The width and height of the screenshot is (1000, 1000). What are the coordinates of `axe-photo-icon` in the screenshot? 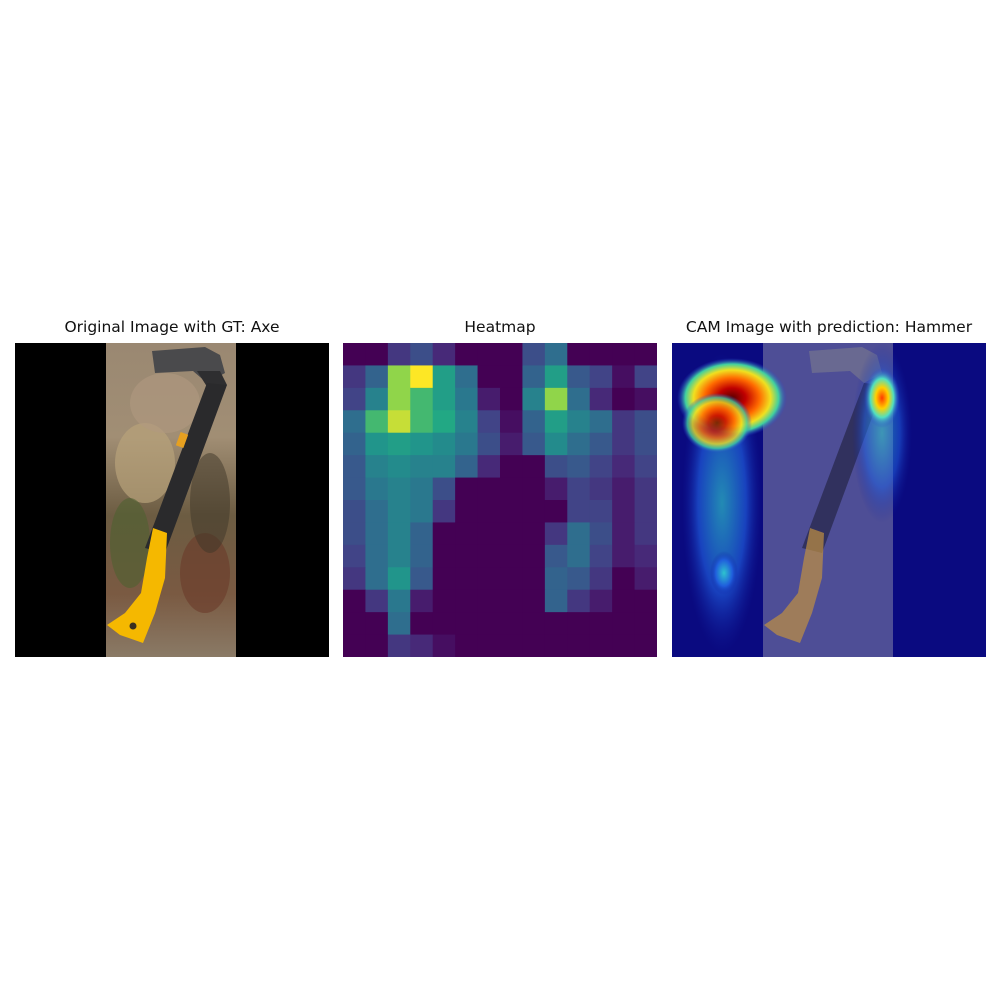 It's located at (172, 500).